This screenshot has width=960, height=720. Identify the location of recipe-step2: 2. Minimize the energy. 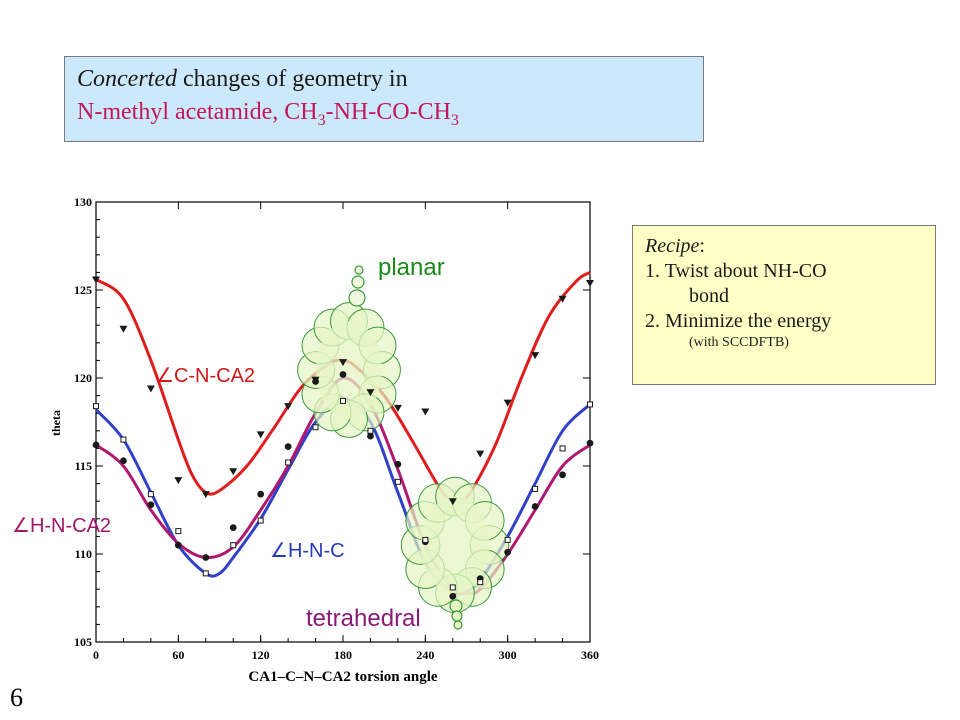
(738, 321).